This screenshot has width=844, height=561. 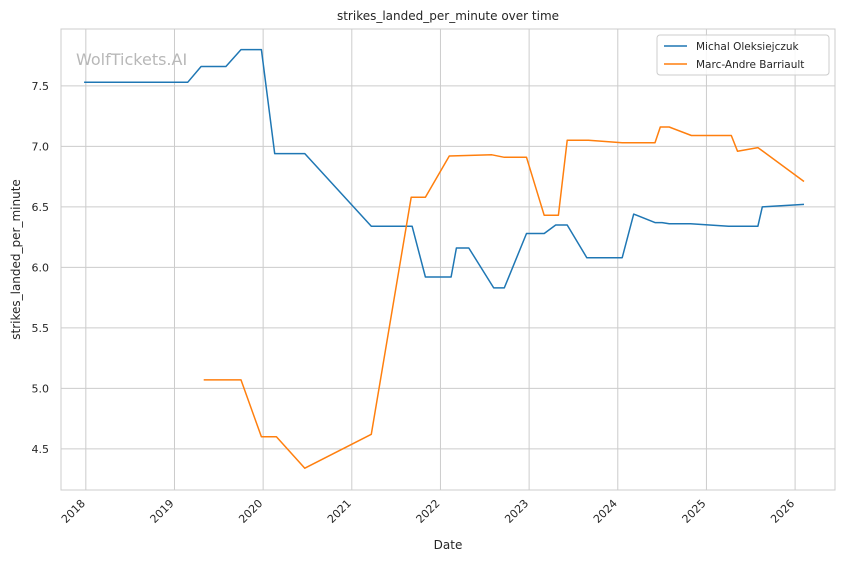 I want to click on y-tick-label: 7.5, so click(x=41, y=86).